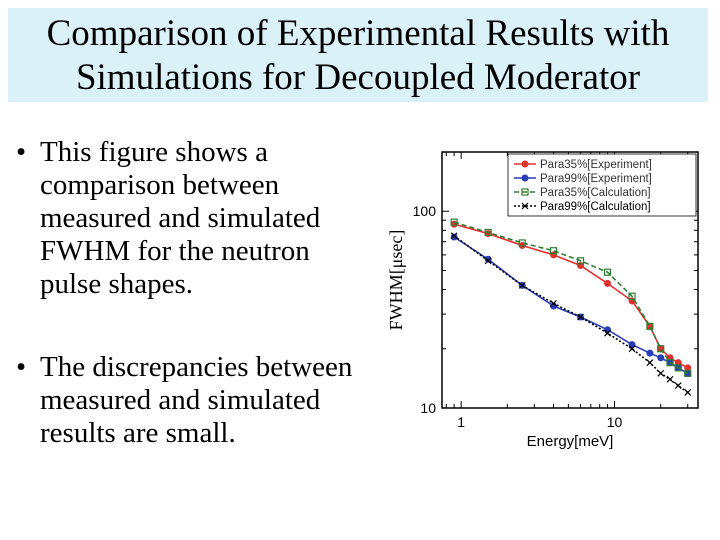  I want to click on legend-label: Para99%[Experiment], so click(596, 179).